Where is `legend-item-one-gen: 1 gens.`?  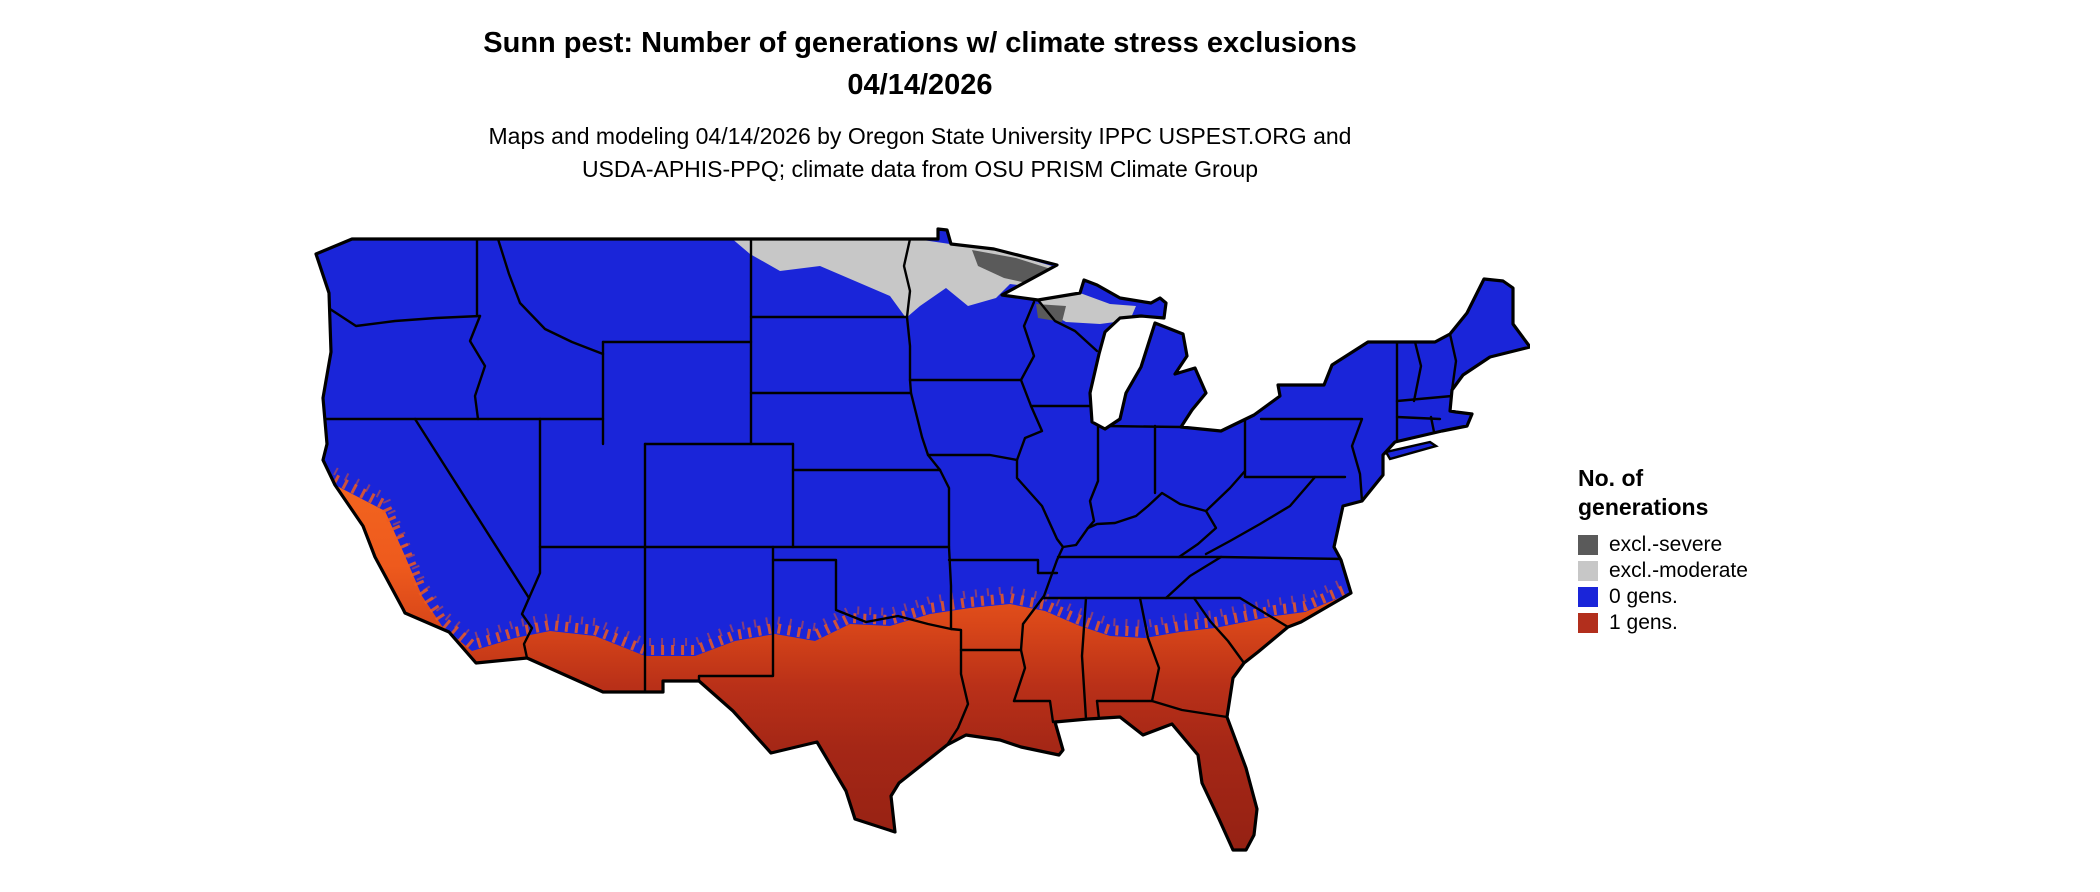
legend-item-one-gen: 1 gens. is located at coordinates (1663, 623).